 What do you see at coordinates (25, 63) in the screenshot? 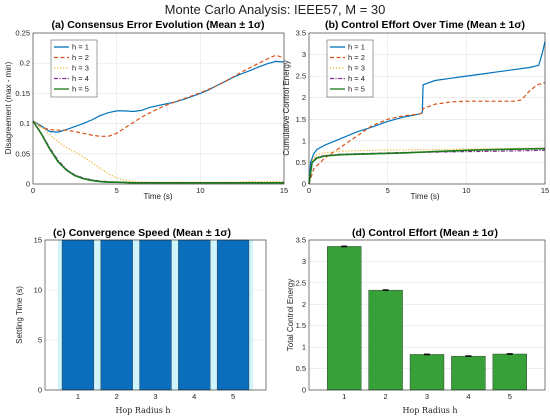
I see `panel-a-ytick-label: 0.2` at bounding box center [25, 63].